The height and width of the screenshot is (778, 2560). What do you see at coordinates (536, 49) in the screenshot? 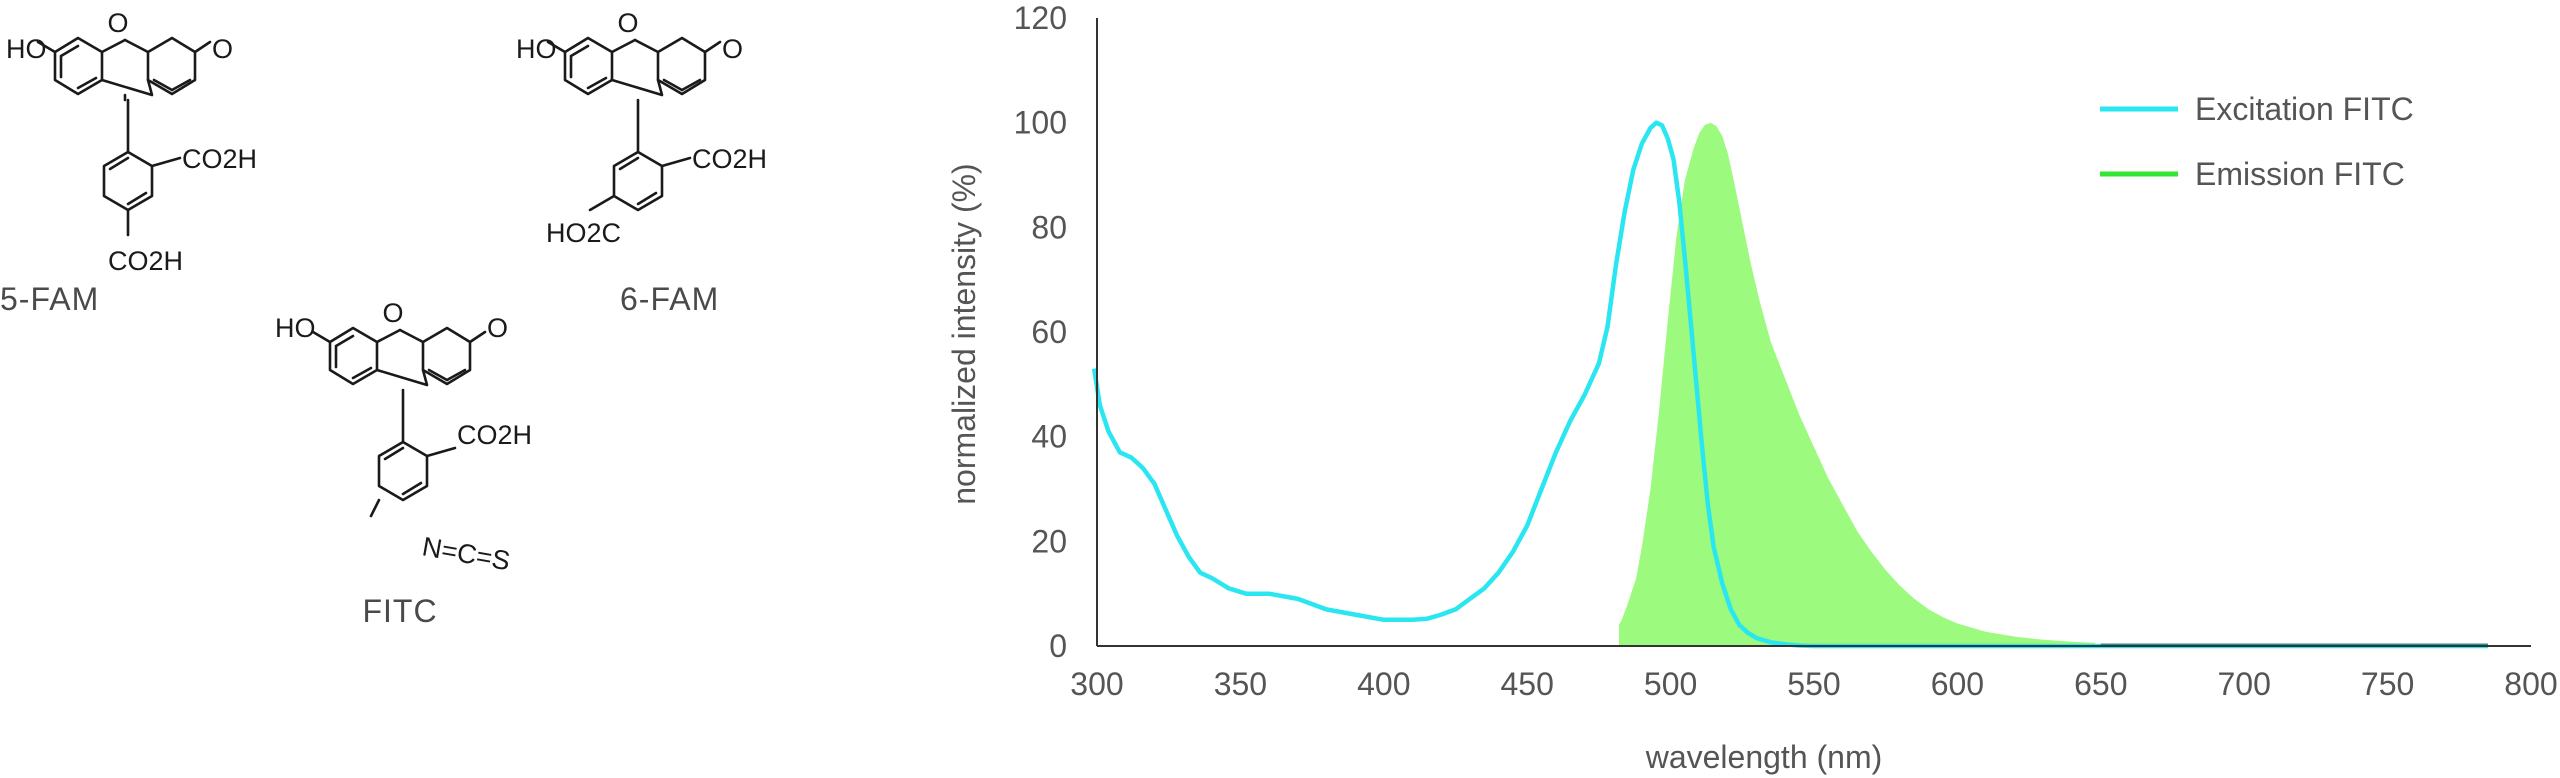
I see `structure-6-fam-top-left: HO` at bounding box center [536, 49].